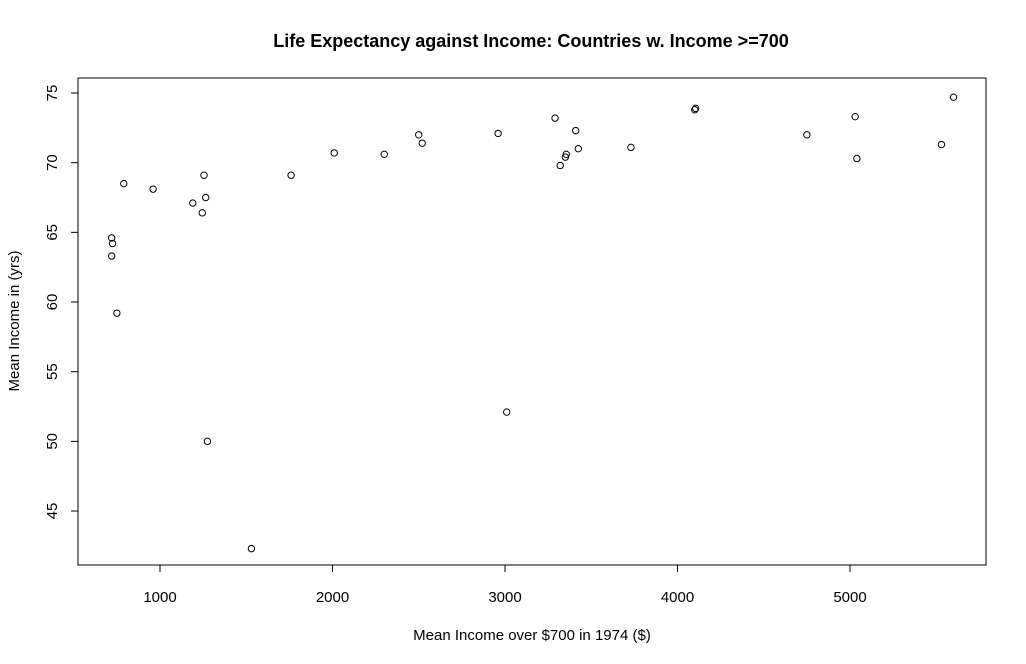 The height and width of the screenshot is (664, 1026). What do you see at coordinates (52, 511) in the screenshot?
I see `y-tick-label: 45` at bounding box center [52, 511].